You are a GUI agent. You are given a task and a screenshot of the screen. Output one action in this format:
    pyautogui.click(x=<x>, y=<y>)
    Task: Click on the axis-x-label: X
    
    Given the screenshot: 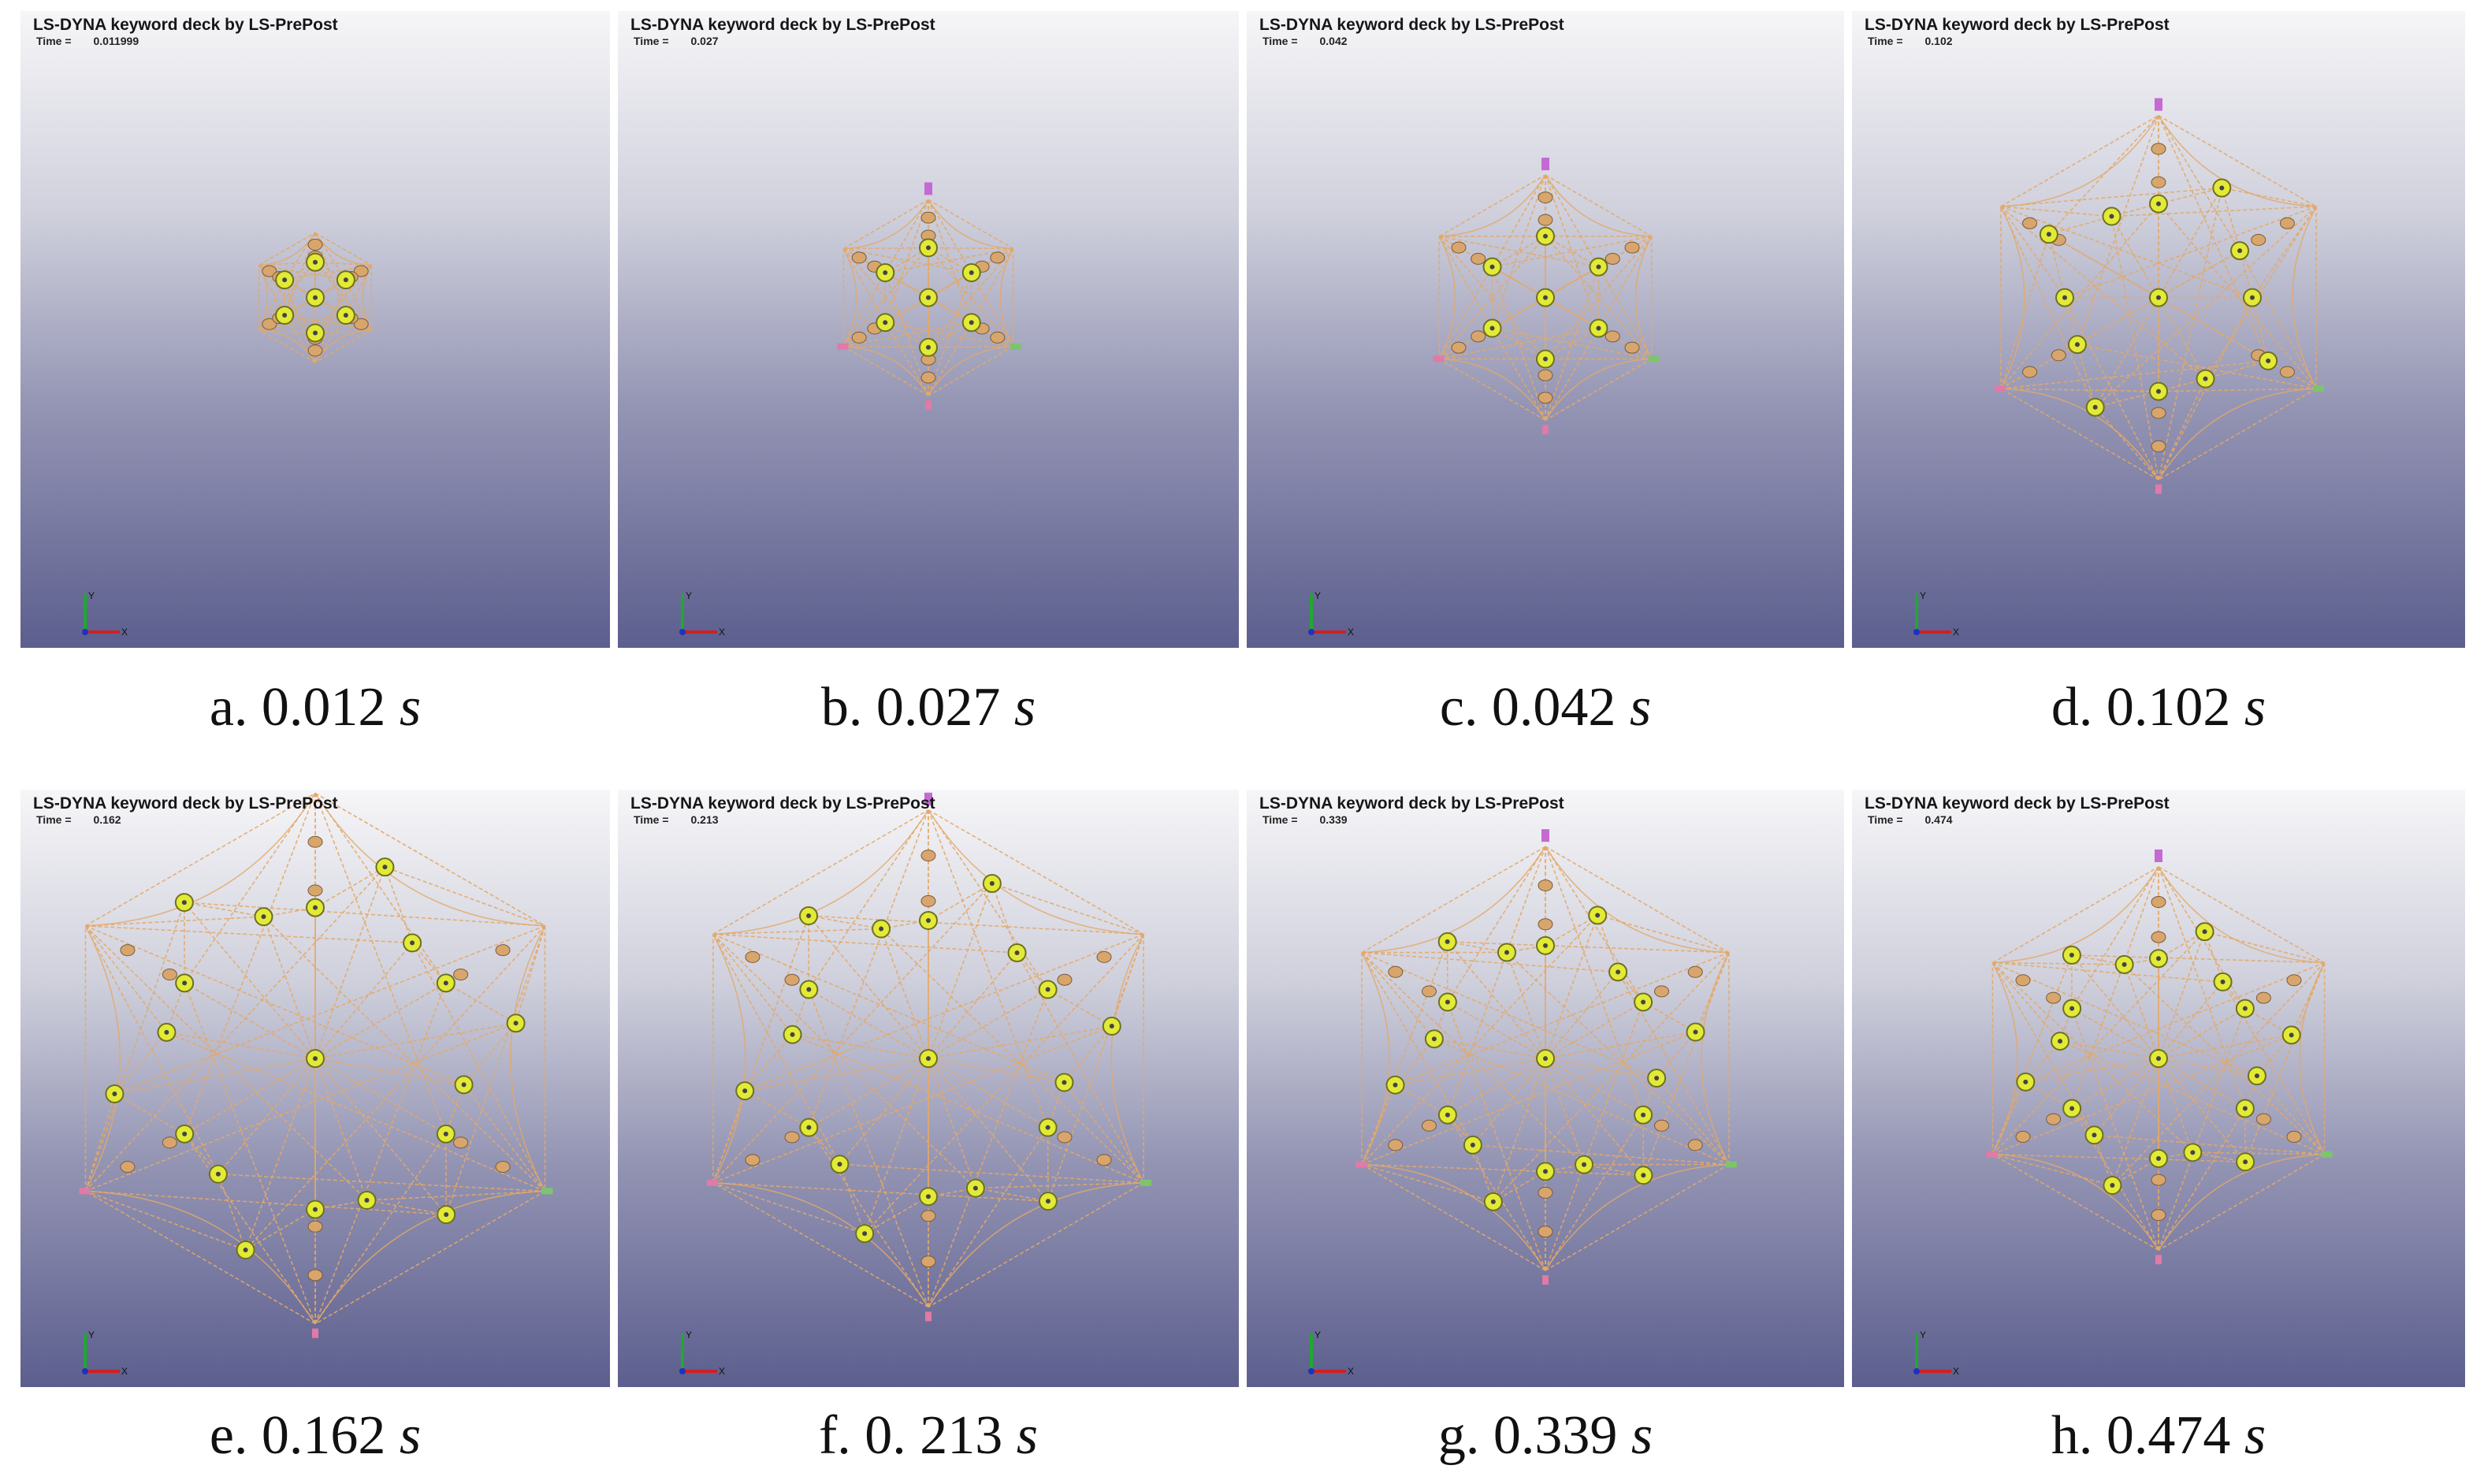 What is the action you would take?
    pyautogui.click(x=1351, y=1371)
    